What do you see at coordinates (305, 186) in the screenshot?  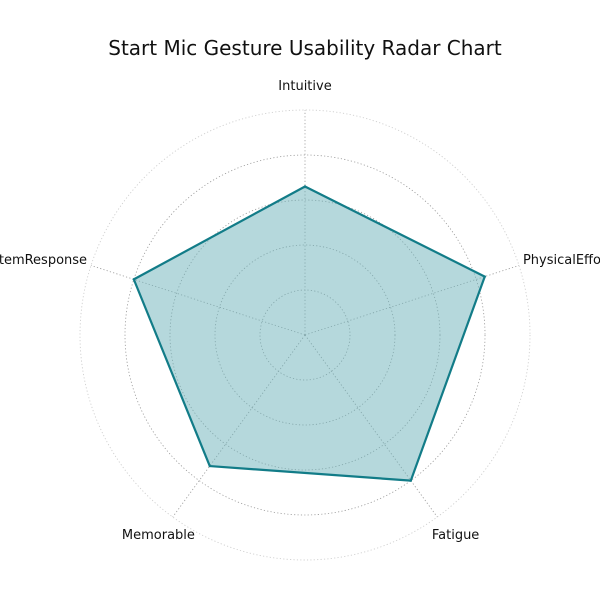 I see `series-point-intuitive` at bounding box center [305, 186].